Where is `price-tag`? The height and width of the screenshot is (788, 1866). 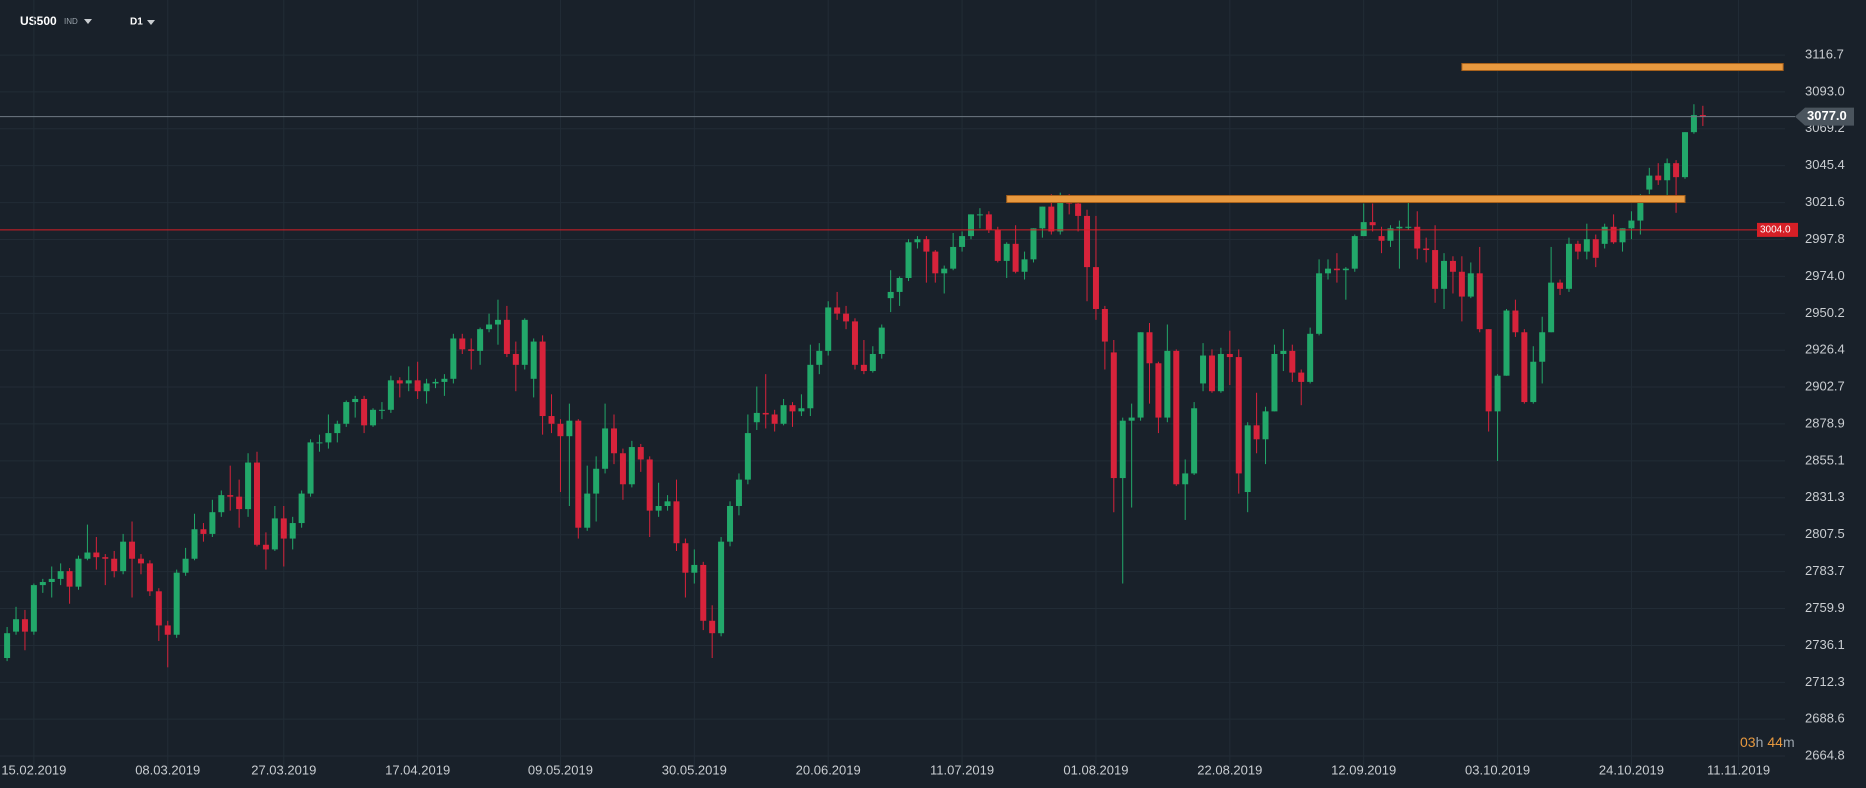 price-tag is located at coordinates (1824, 116).